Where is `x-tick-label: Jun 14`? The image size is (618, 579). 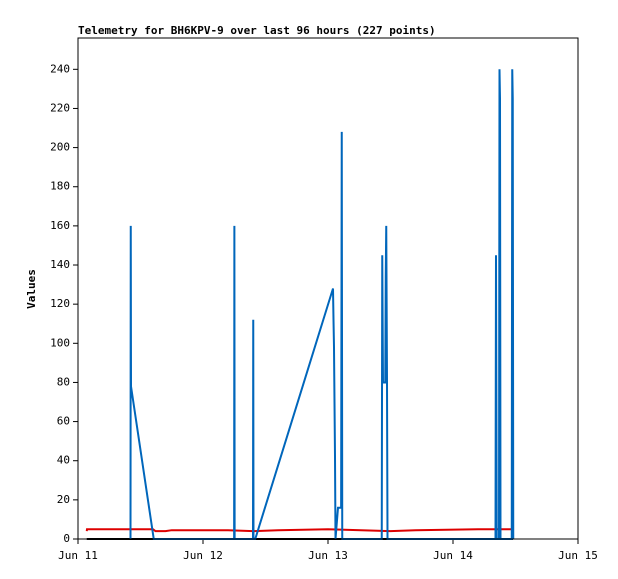
x-tick-label: Jun 14 is located at coordinates (453, 555).